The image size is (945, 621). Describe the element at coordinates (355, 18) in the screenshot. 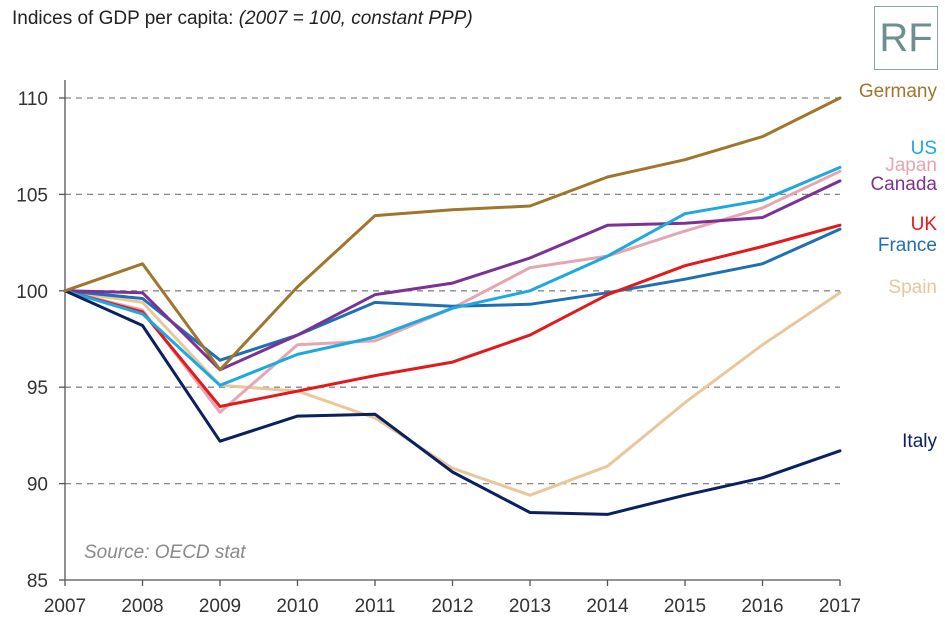

I see `chart-subtitle: (2007 = 100, constant PPP)` at that location.